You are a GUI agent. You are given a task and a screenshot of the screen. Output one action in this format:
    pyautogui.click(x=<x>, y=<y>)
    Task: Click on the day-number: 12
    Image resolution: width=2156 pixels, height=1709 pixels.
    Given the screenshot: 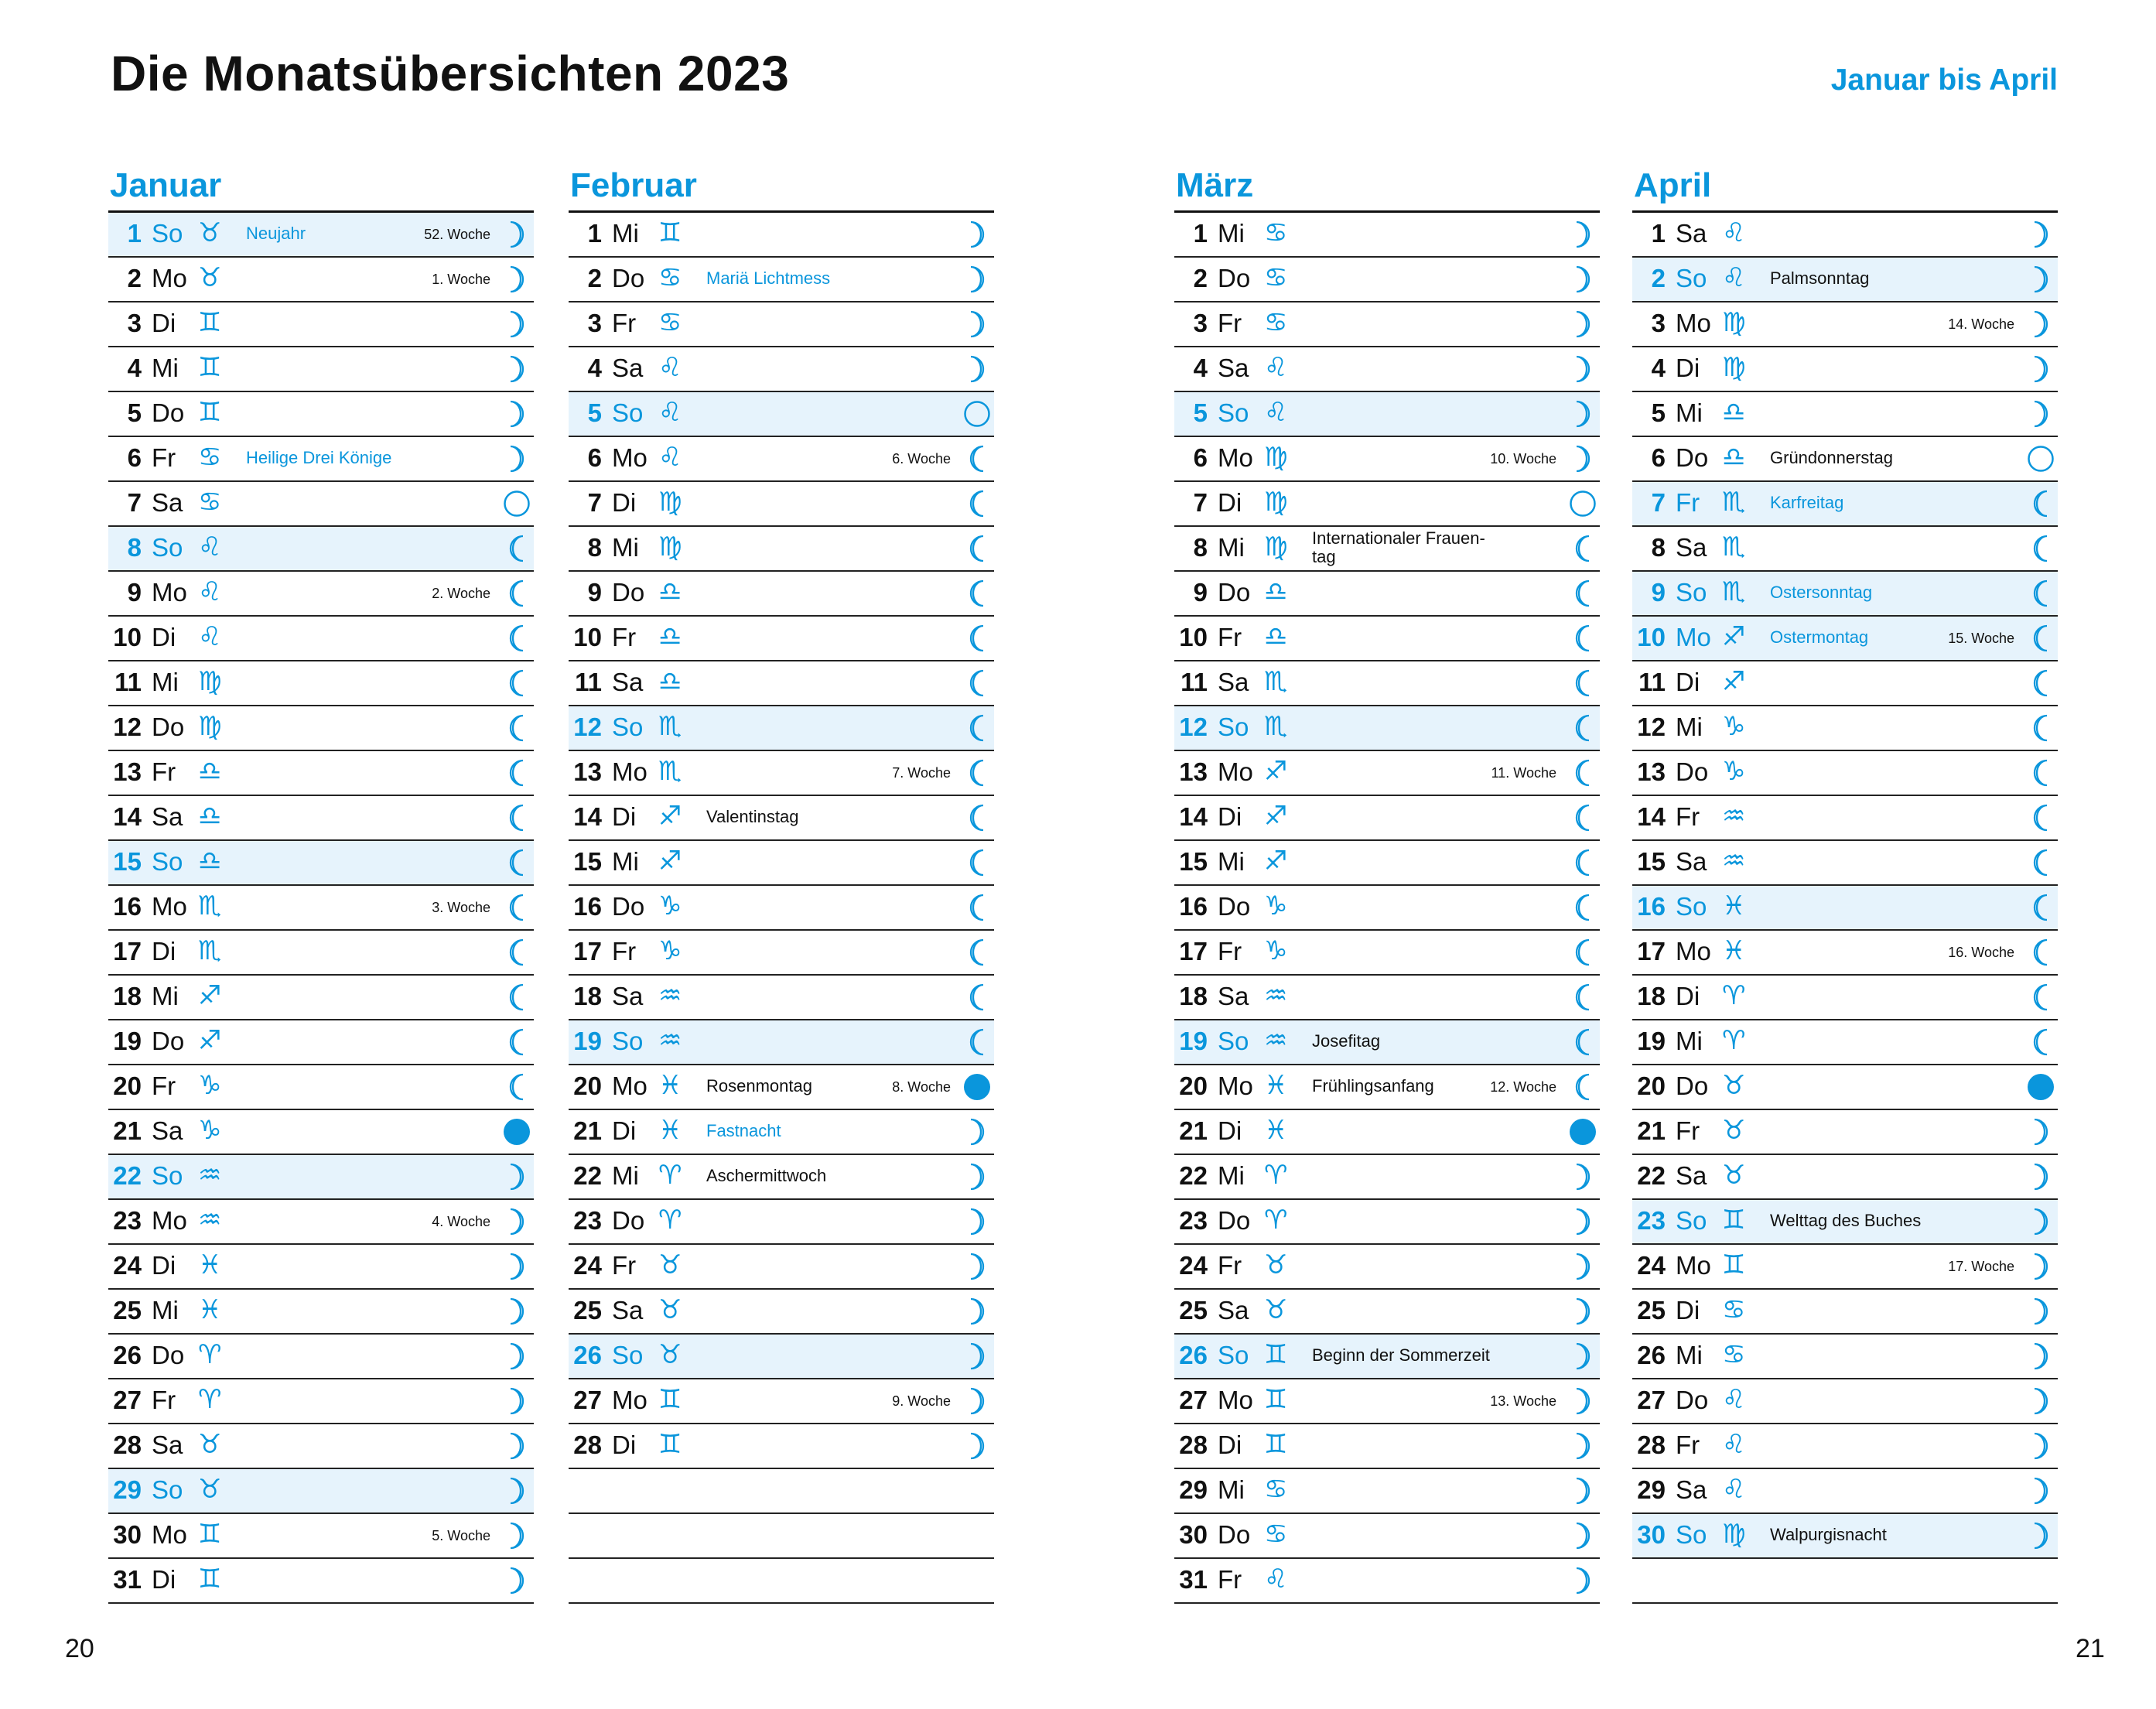 What is the action you would take?
    pyautogui.click(x=587, y=727)
    